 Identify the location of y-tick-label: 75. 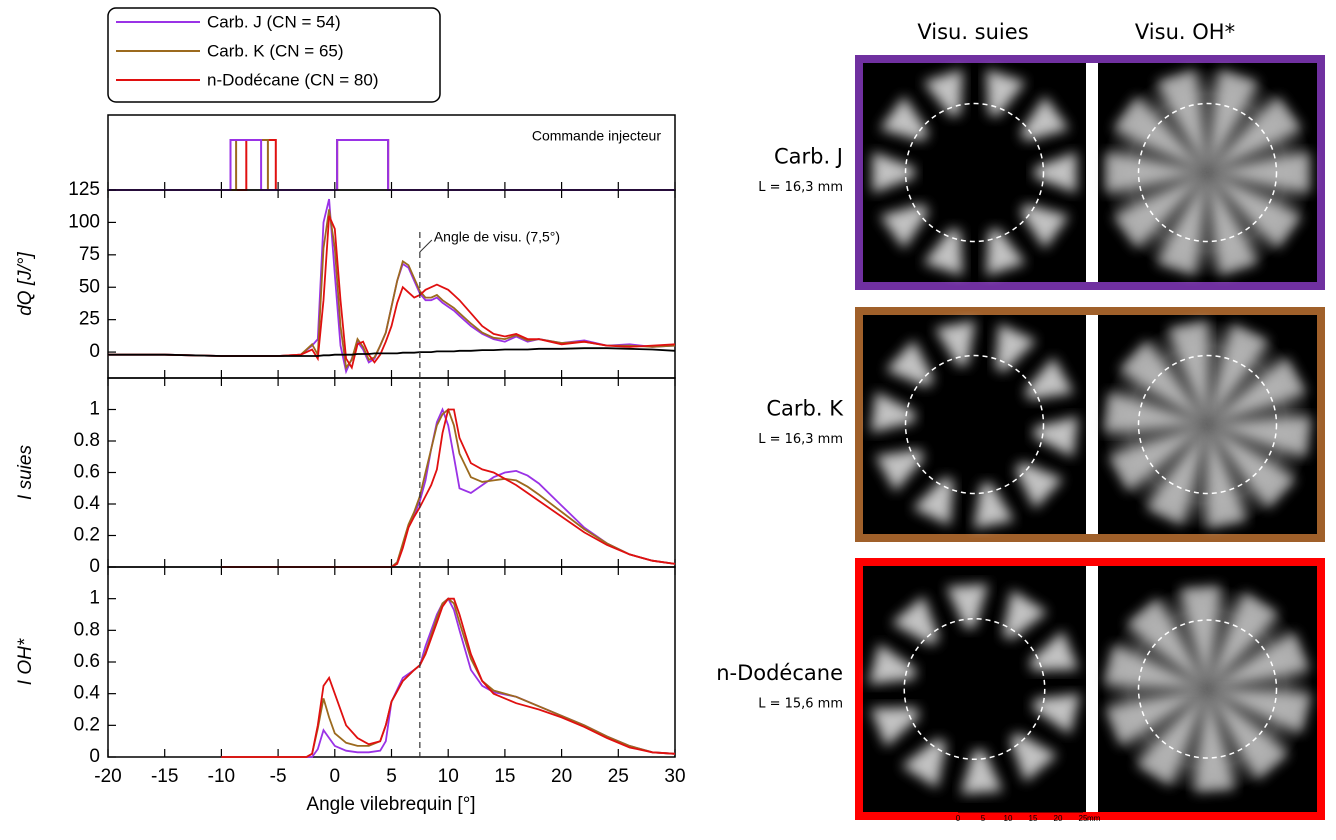
(89, 254).